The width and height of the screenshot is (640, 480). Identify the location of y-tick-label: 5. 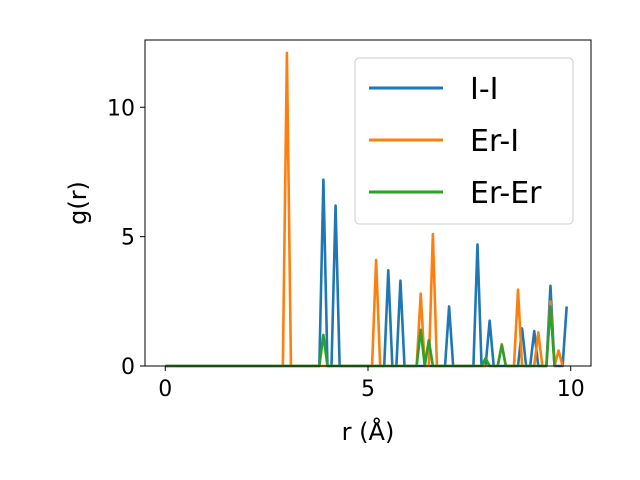
(128, 238).